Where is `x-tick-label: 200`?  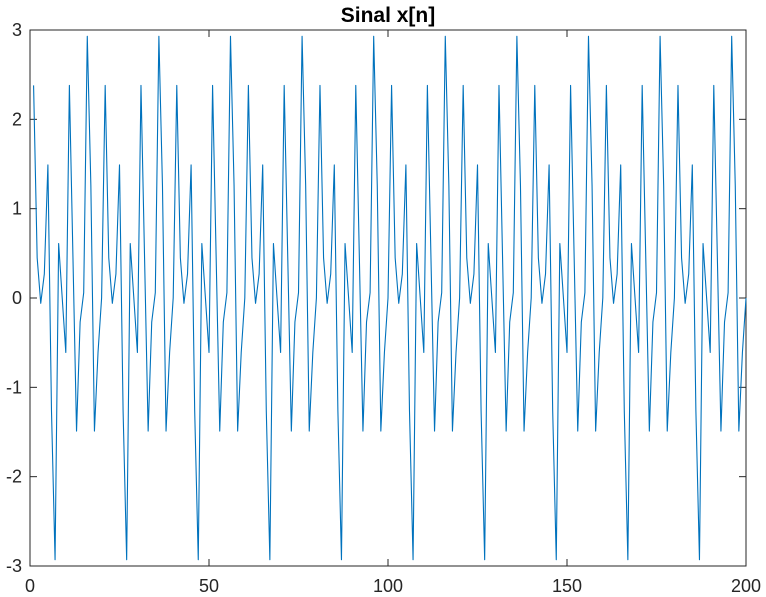 x-tick-label: 200 is located at coordinates (746, 586).